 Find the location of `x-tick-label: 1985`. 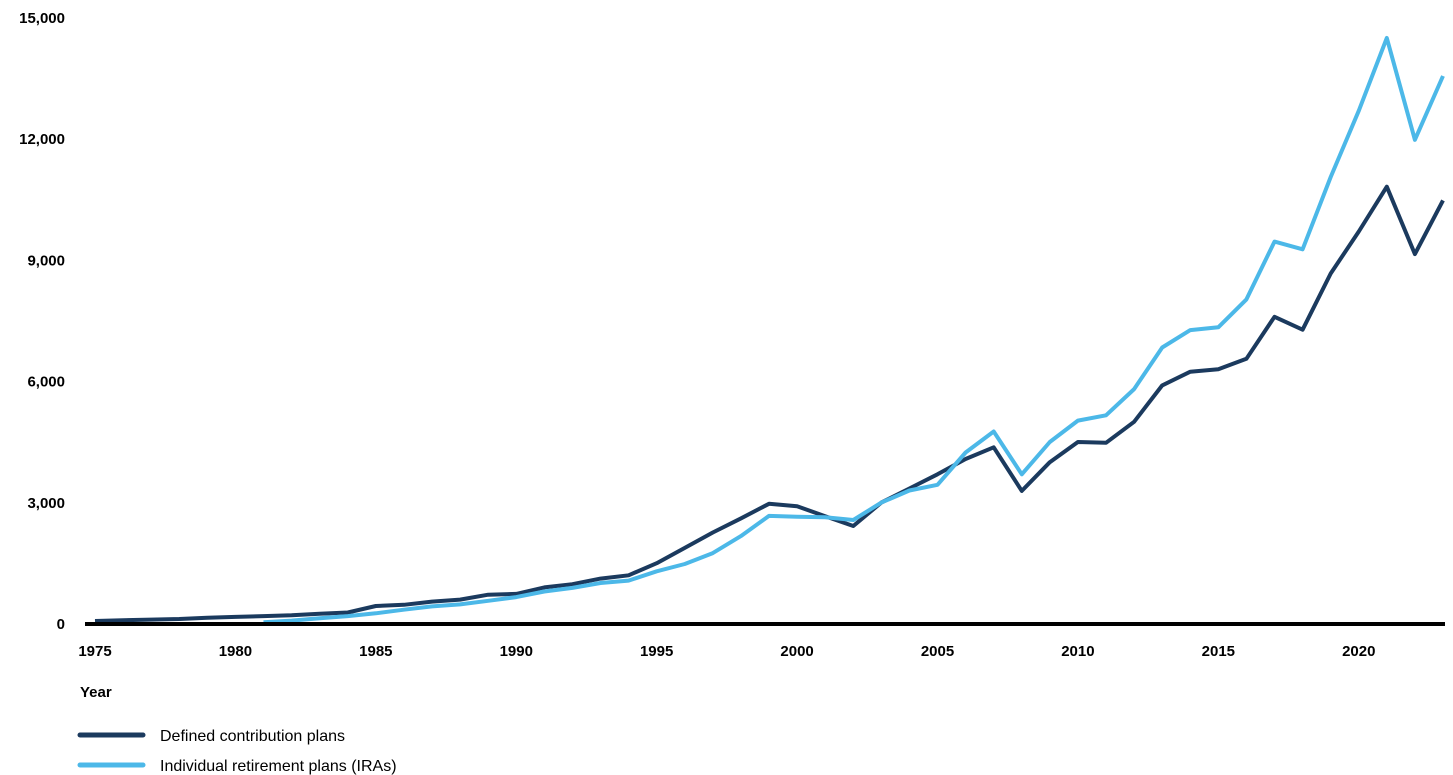

x-tick-label: 1985 is located at coordinates (375, 651).